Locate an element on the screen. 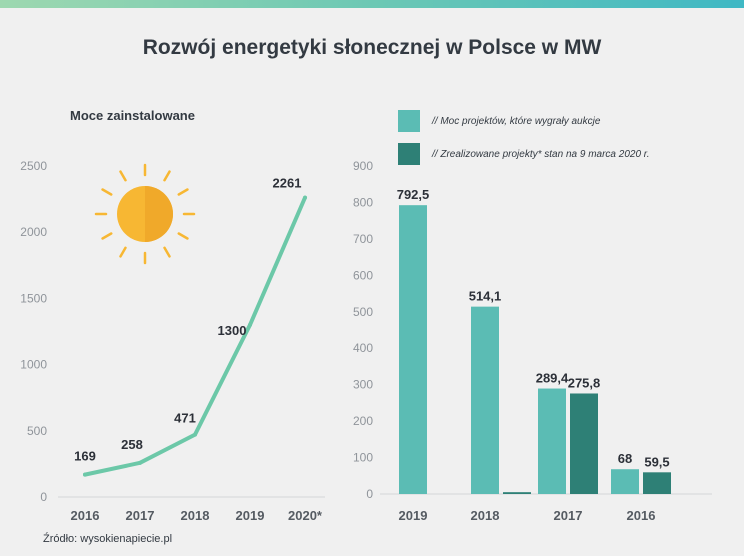  data-label: 169 is located at coordinates (85, 456).